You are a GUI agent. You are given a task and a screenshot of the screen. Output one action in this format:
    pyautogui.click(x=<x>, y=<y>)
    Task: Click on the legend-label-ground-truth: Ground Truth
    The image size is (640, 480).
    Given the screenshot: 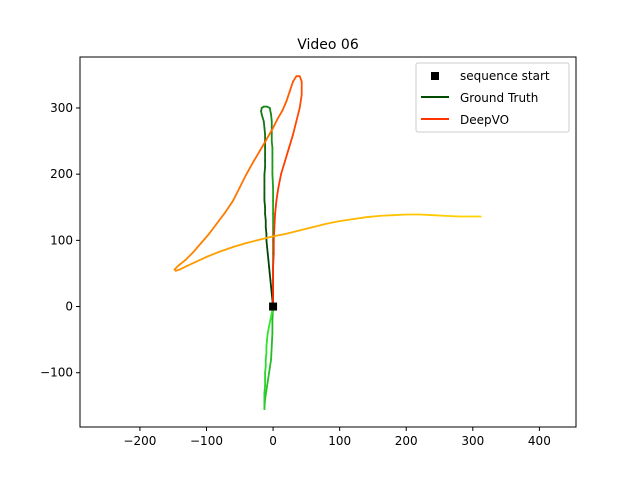 What is the action you would take?
    pyautogui.click(x=499, y=98)
    